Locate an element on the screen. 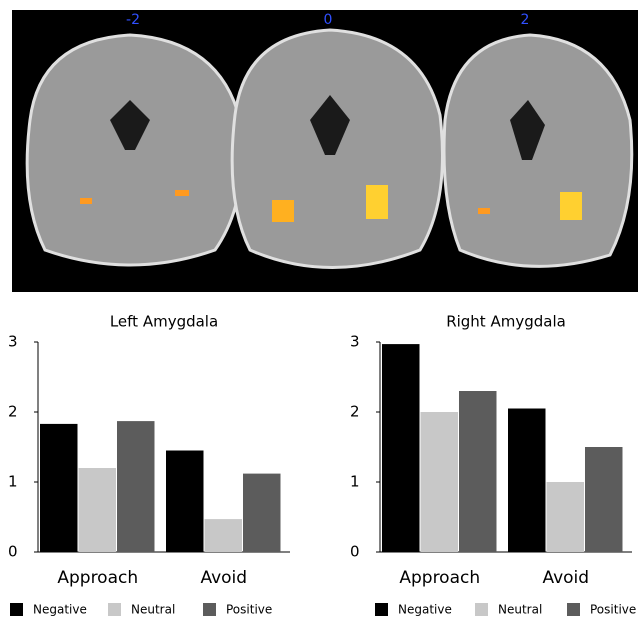 This screenshot has height=619, width=638. slice-label: 2 is located at coordinates (525, 20).